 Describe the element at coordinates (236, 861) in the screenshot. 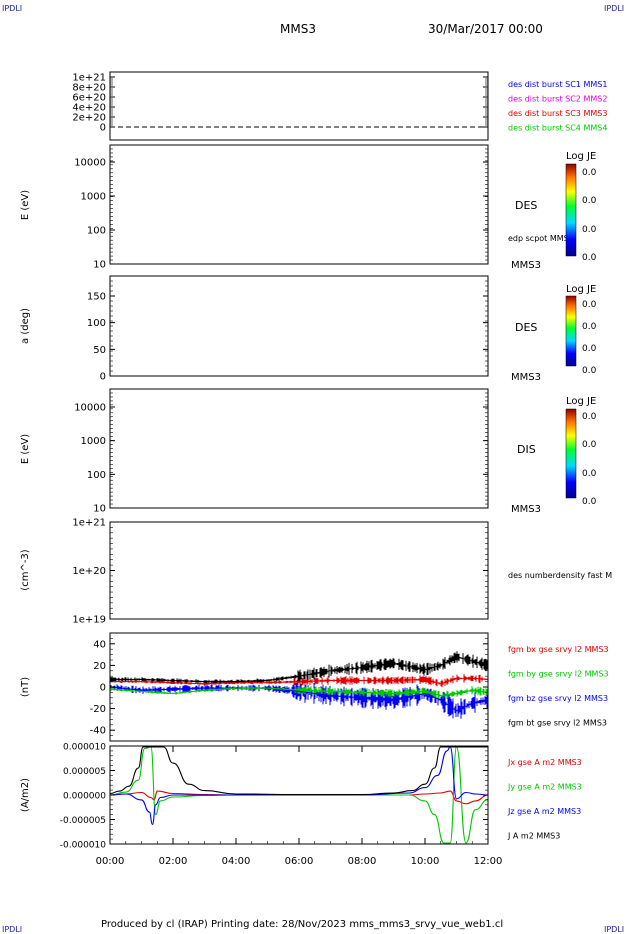

I see `x-tick-label: 04:00` at that location.